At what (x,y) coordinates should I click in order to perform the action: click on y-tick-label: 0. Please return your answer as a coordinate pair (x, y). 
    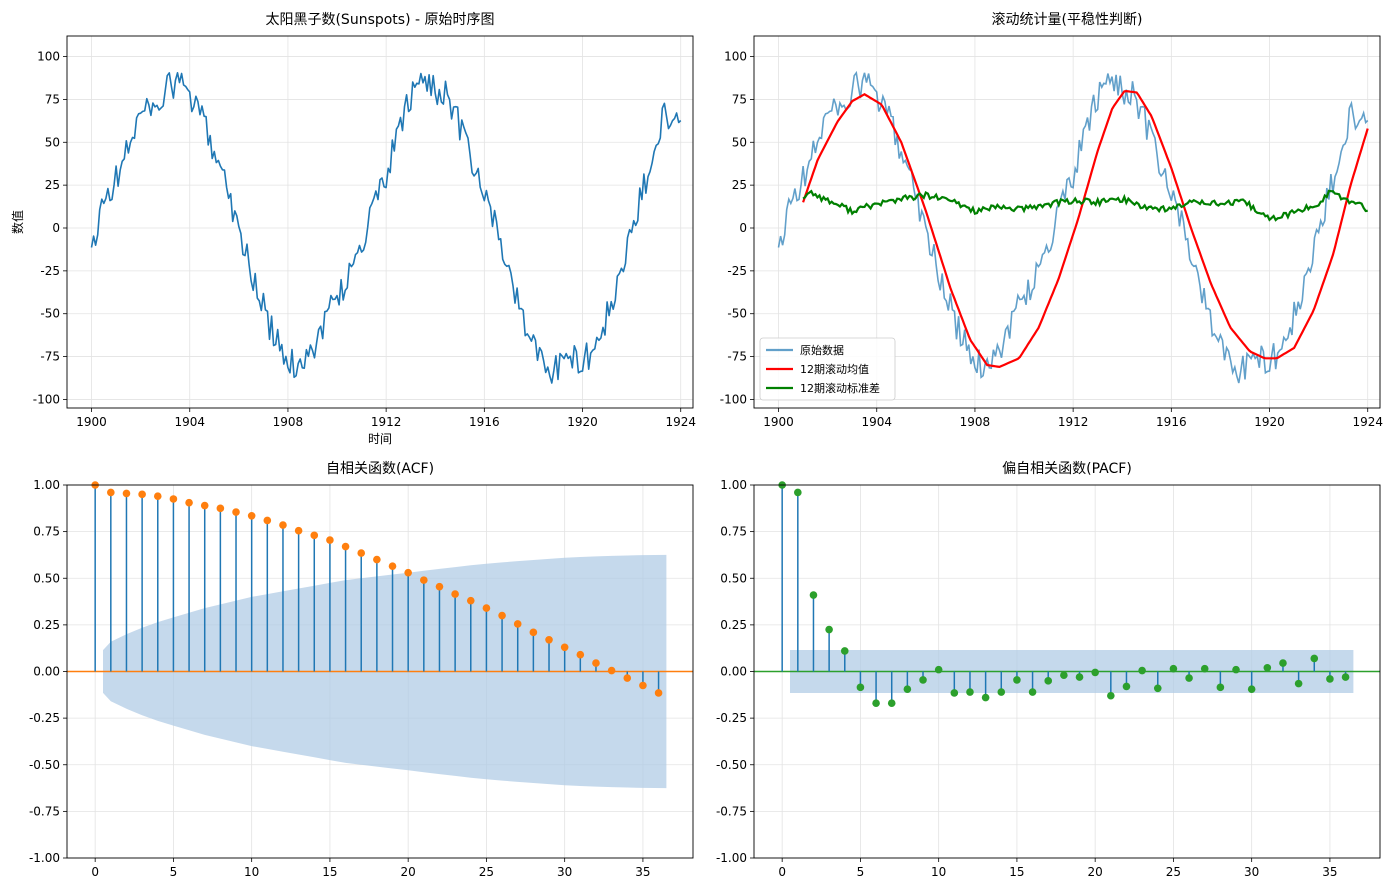
    Looking at the image, I should click on (743, 228).